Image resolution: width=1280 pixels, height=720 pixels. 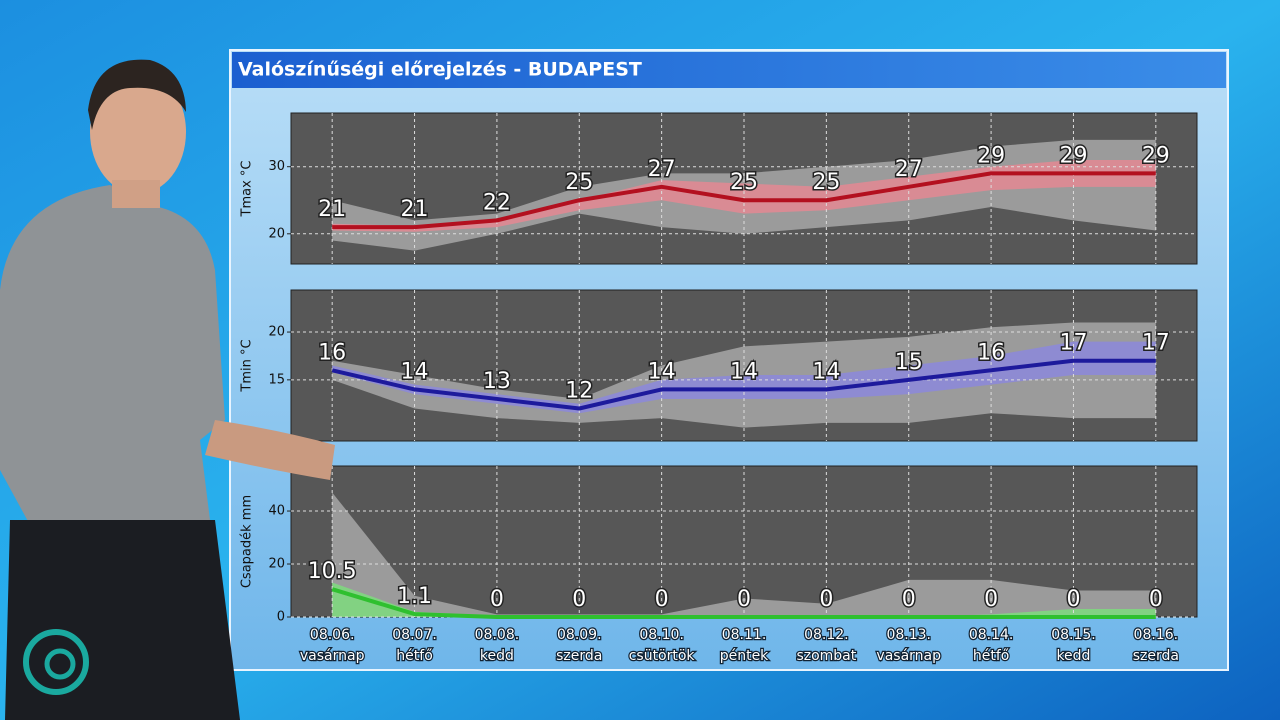 What do you see at coordinates (497, 381) in the screenshot?
I see `data-label: 13` at bounding box center [497, 381].